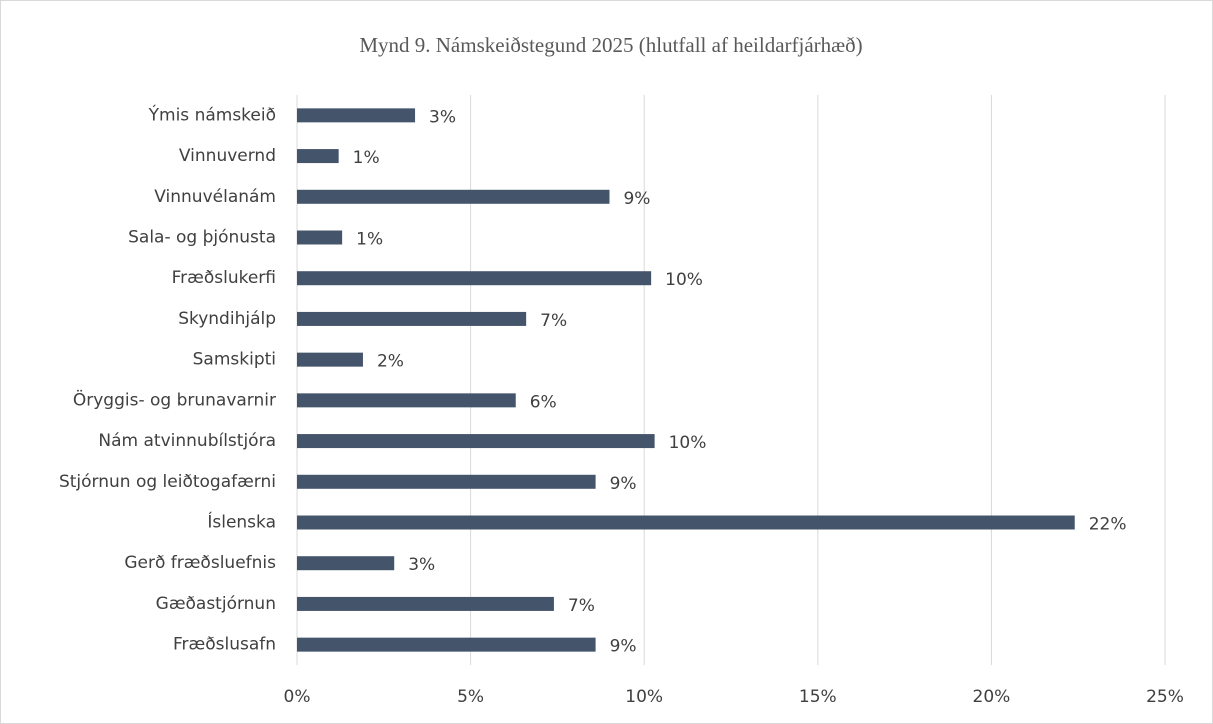 This screenshot has height=724, width=1213. Describe the element at coordinates (644, 697) in the screenshot. I see `x-tick-label: 10%` at that location.